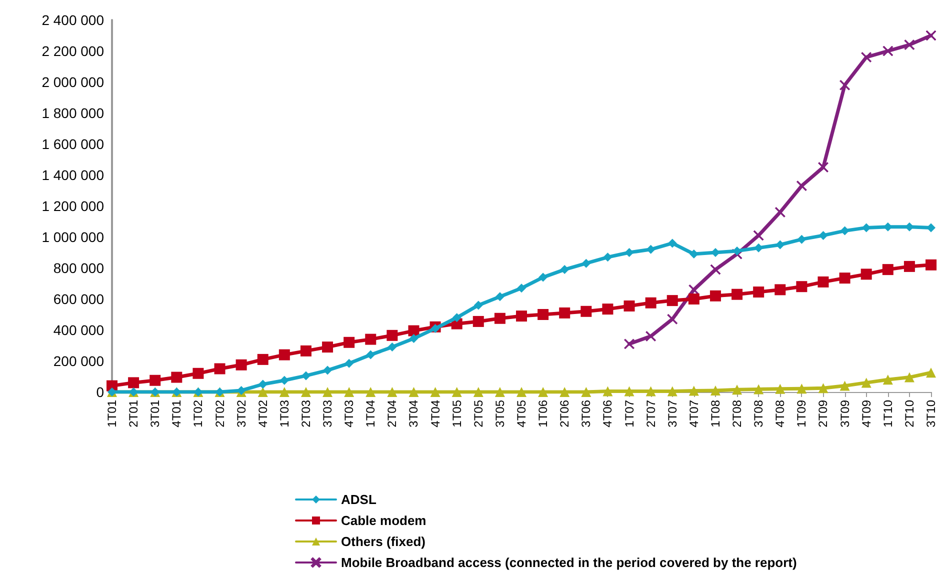 The image size is (937, 576). Describe the element at coordinates (413, 414) in the screenshot. I see `x-tick-label: 3T04` at that location.